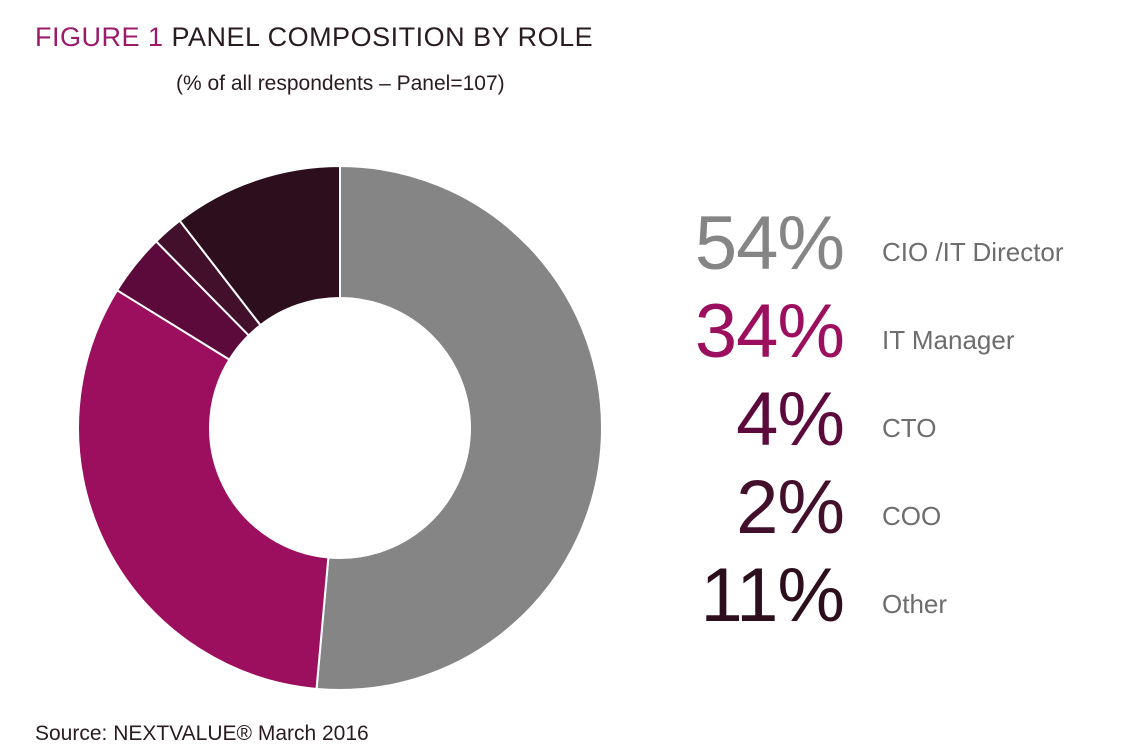  I want to click on figure-title: FIGURE 1 PANEL COMPOSITION BY ROLE, so click(314, 37).